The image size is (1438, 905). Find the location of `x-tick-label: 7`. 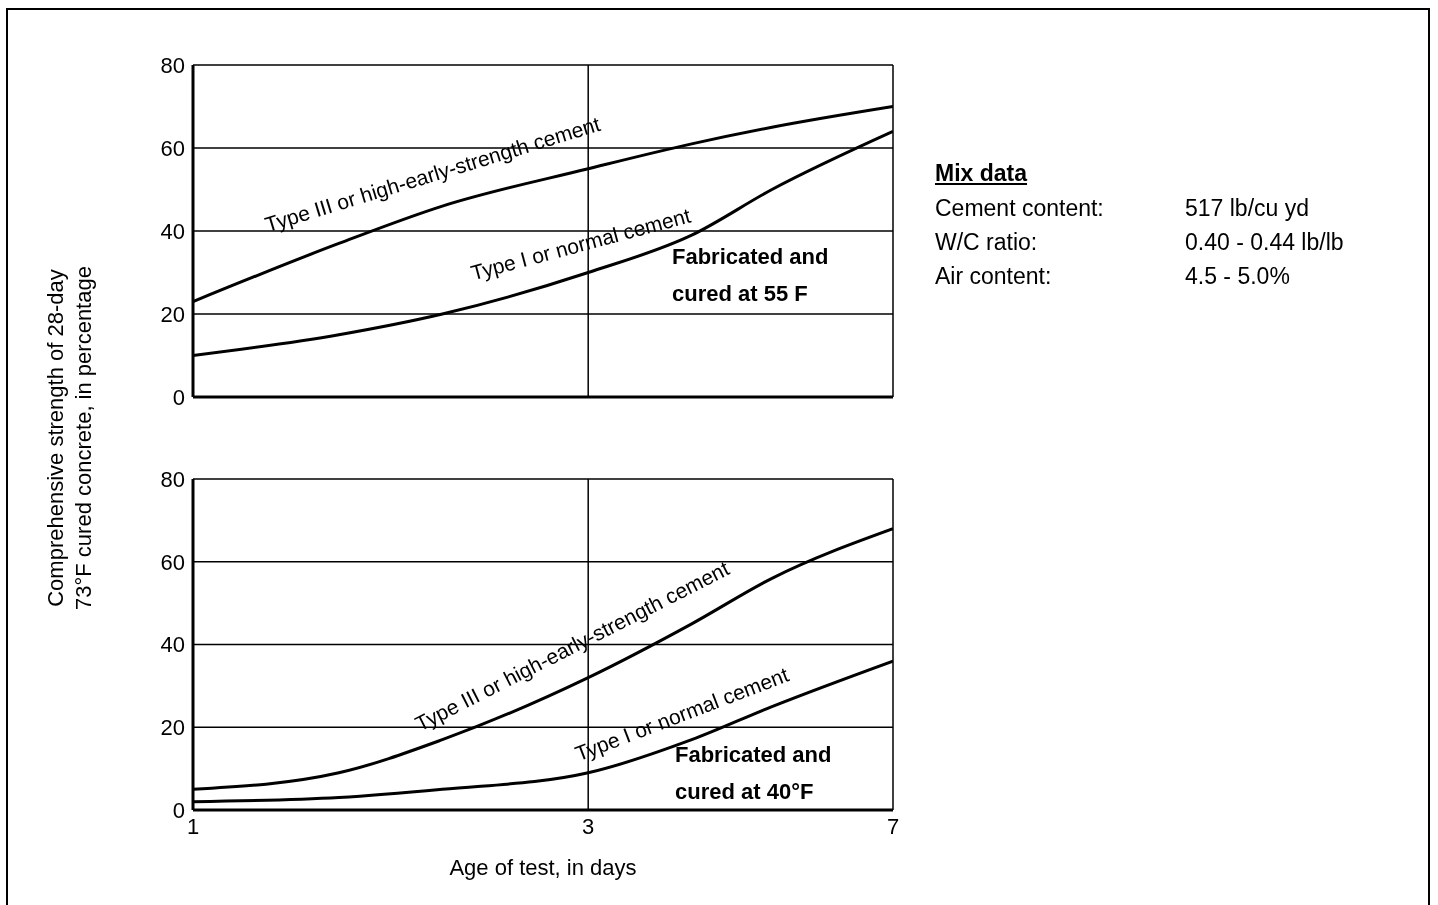

x-tick-label: 7 is located at coordinates (893, 826).